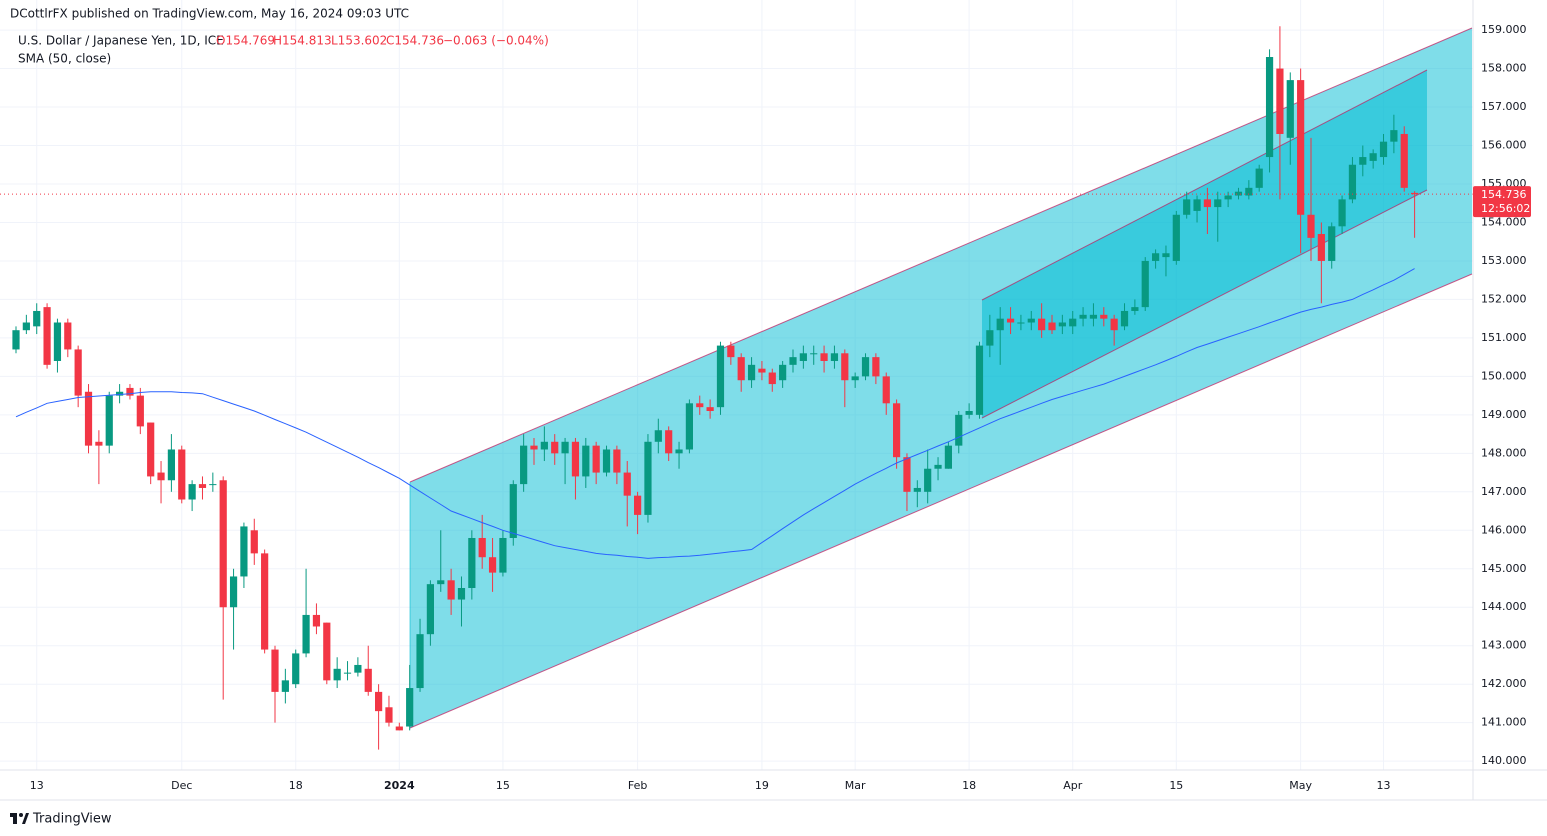 The height and width of the screenshot is (836, 1547). I want to click on ohlc-open: O154.769, so click(245, 41).